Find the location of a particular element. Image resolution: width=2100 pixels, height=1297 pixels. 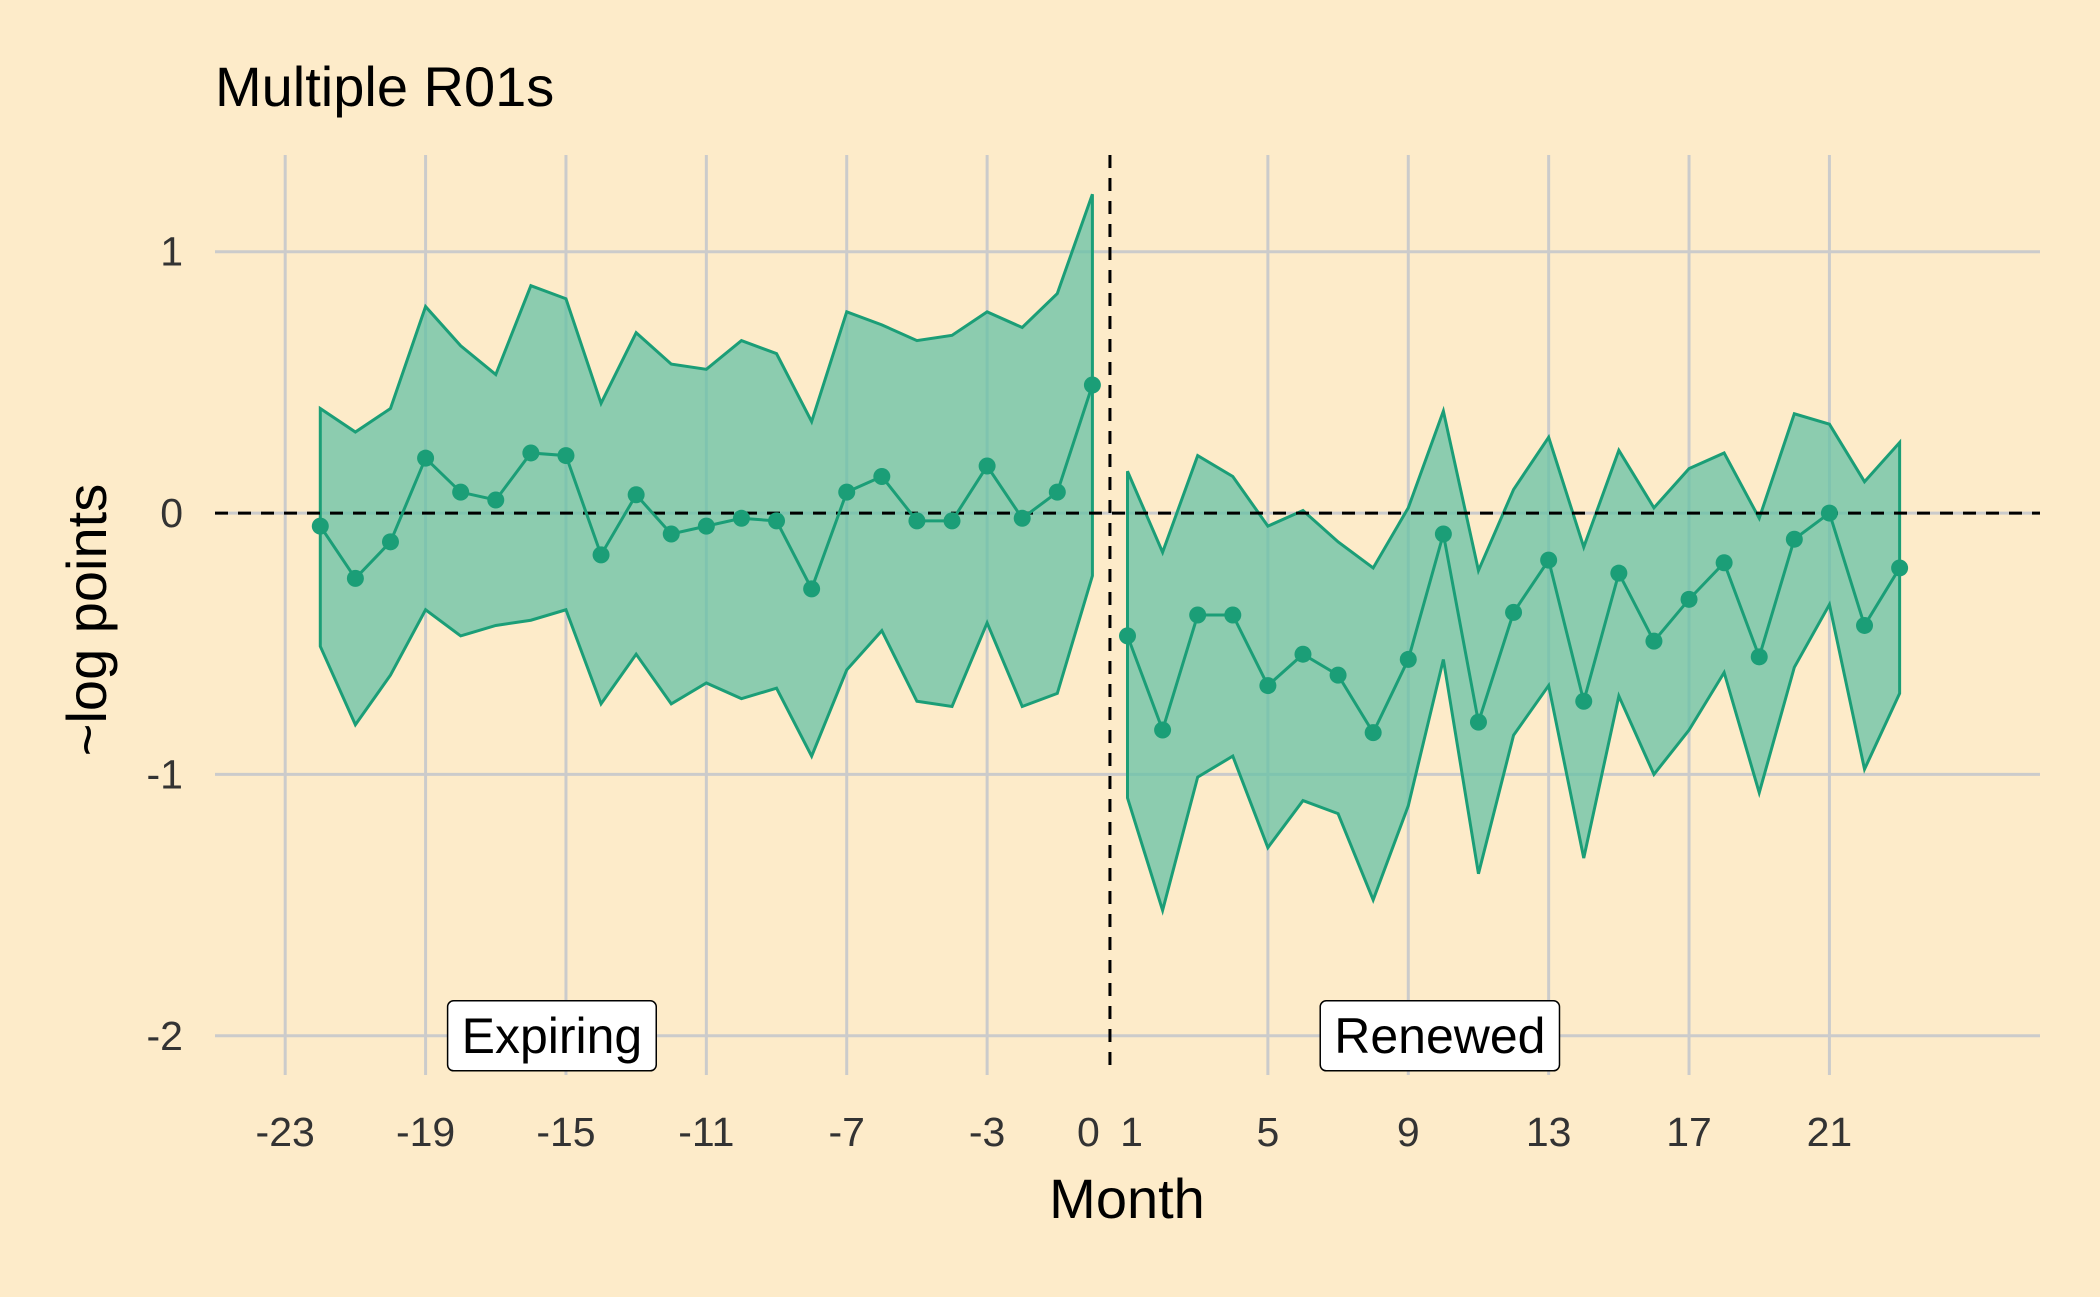

x-tick-label: 1 is located at coordinates (1131, 1132).